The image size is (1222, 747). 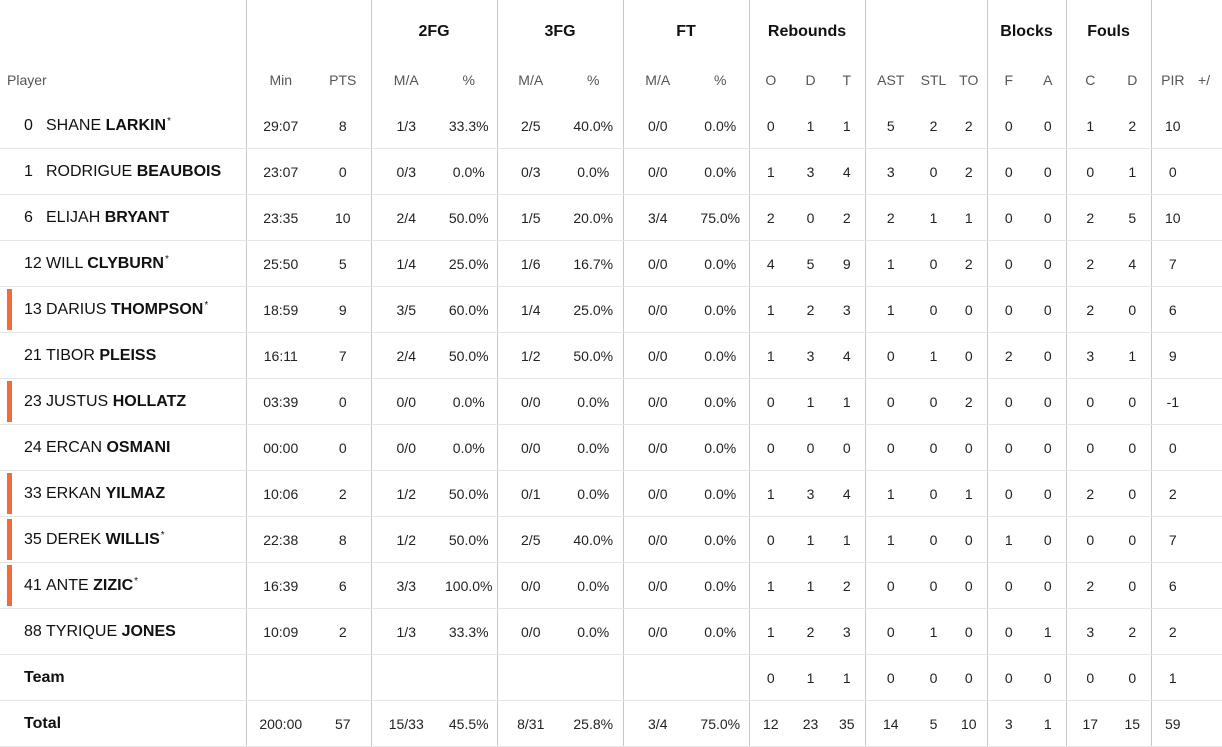 I want to click on player-last-name: JONES, so click(x=148, y=631).